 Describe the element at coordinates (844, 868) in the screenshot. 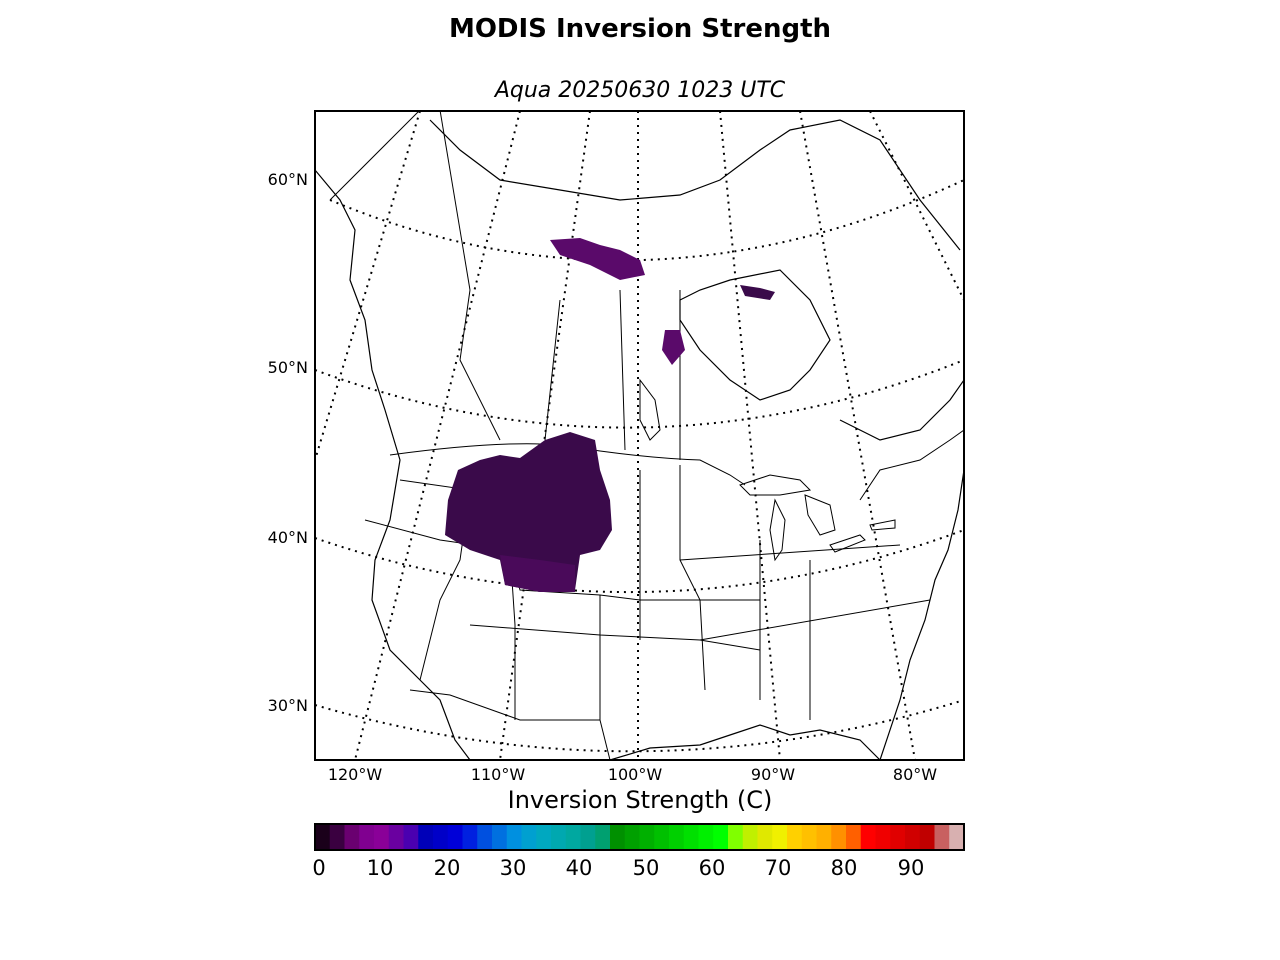

I see `colorbar-tick-80: 80` at that location.